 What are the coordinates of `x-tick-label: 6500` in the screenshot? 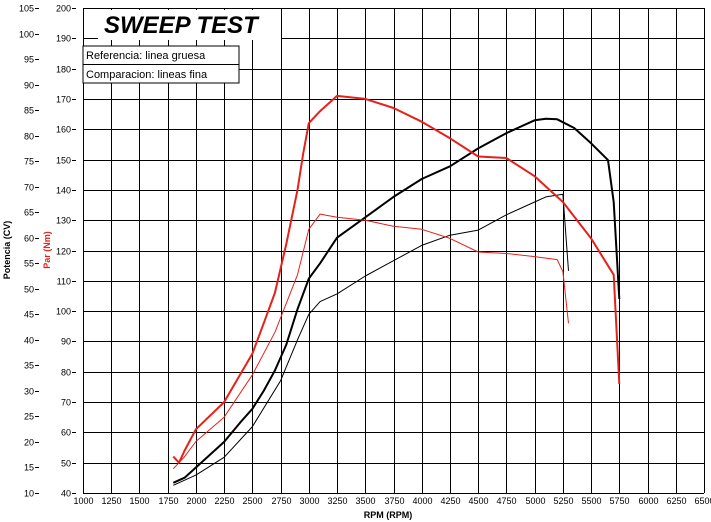 It's located at (702, 501).